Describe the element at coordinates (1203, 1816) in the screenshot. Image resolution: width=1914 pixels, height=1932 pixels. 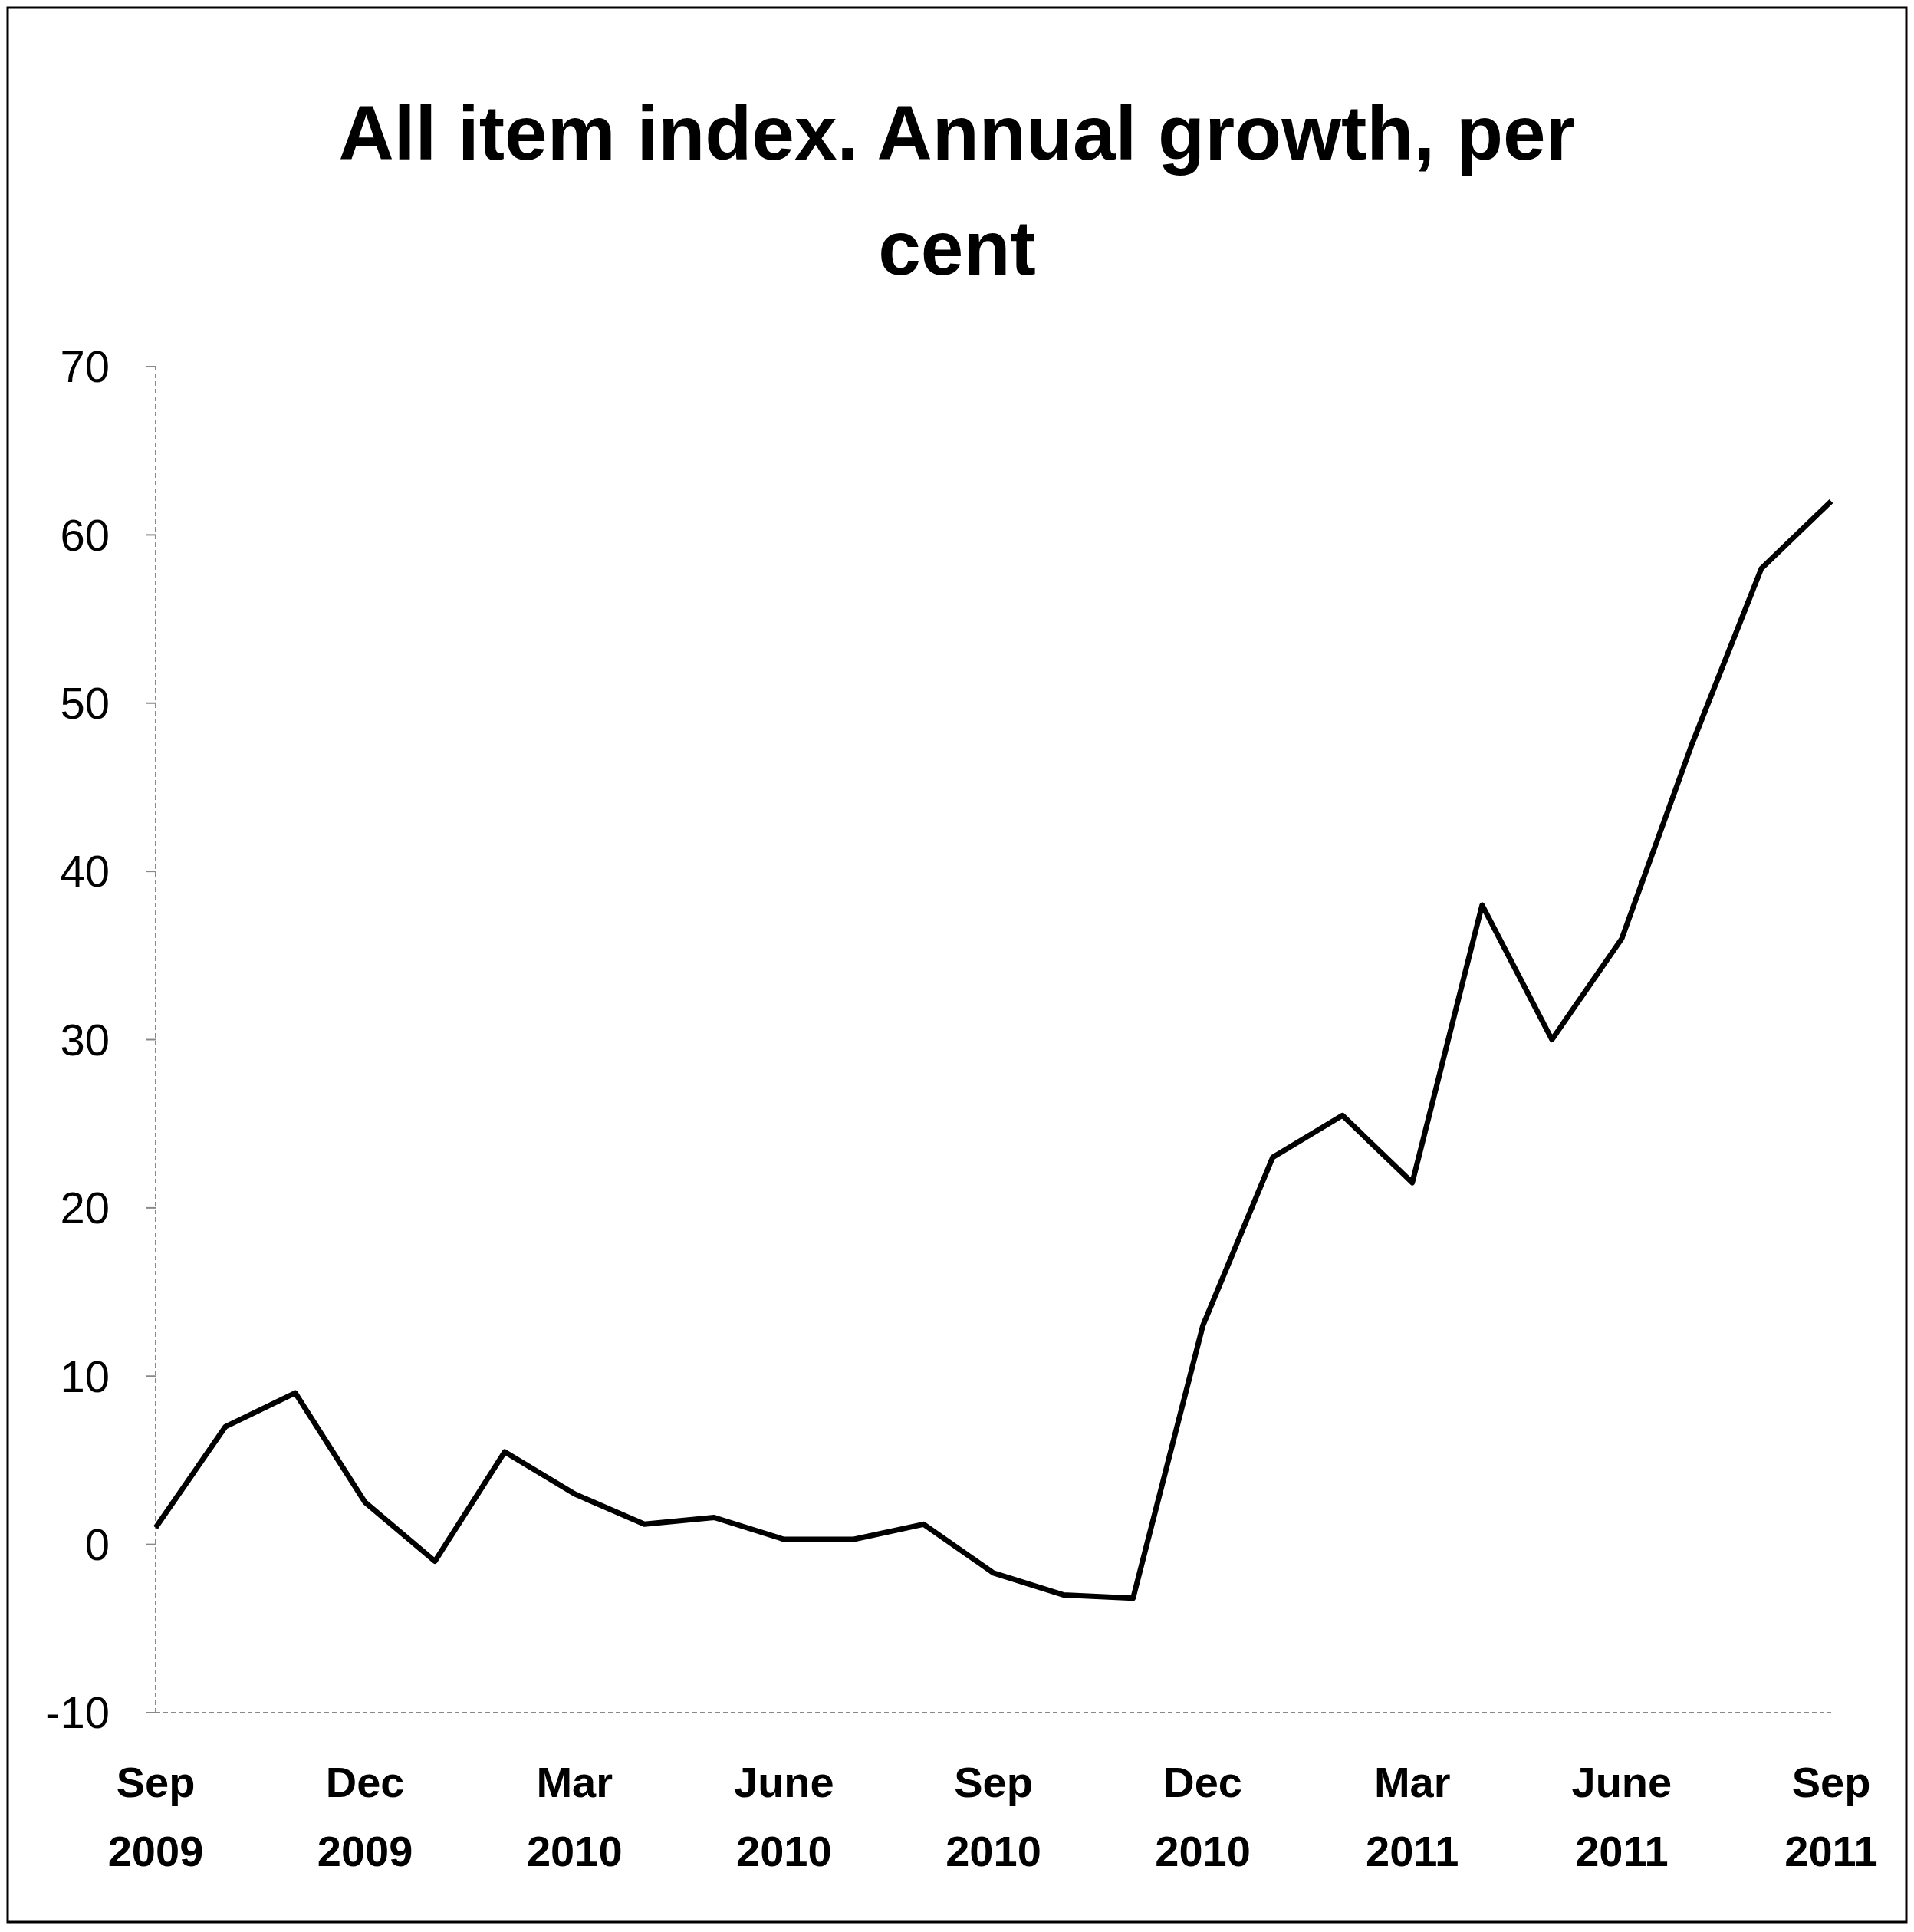
I see `x-tick-label: Dec 2010` at that location.